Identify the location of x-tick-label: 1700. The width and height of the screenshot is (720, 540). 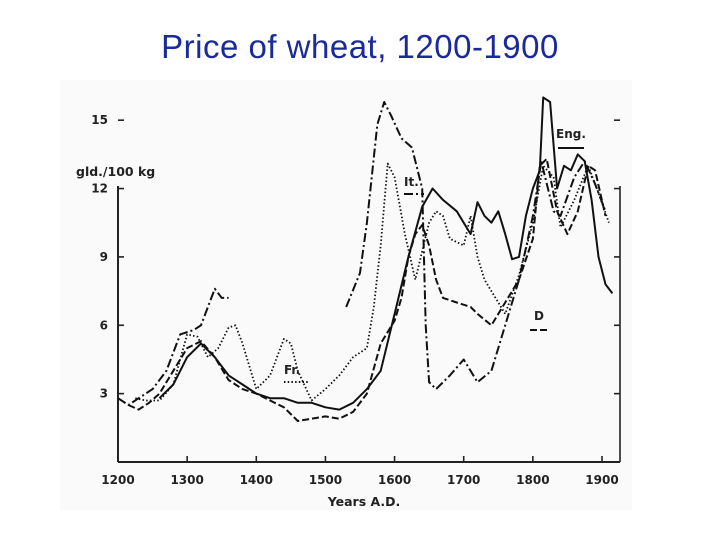
(463, 480).